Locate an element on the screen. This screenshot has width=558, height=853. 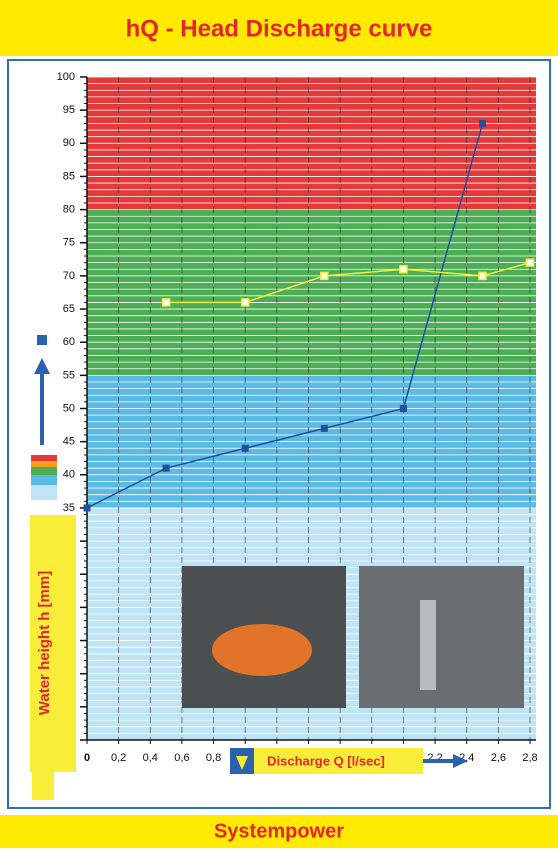
x-tick-label: 2,6 is located at coordinates (498, 758).